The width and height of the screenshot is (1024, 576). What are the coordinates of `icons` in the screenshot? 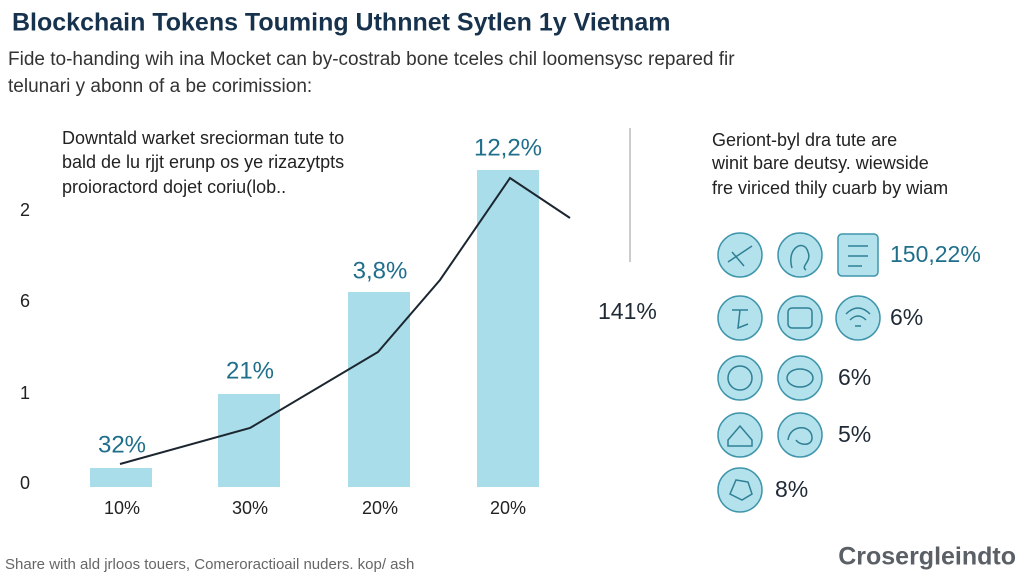 It's located at (799, 372).